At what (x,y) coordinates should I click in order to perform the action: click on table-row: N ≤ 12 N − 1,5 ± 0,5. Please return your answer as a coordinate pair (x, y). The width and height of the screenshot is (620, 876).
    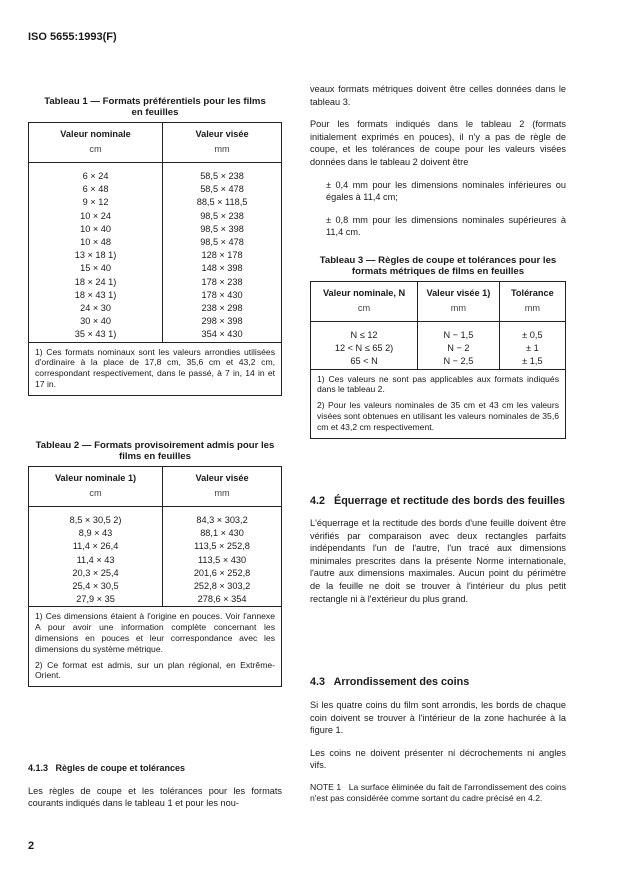
    Looking at the image, I should click on (438, 332).